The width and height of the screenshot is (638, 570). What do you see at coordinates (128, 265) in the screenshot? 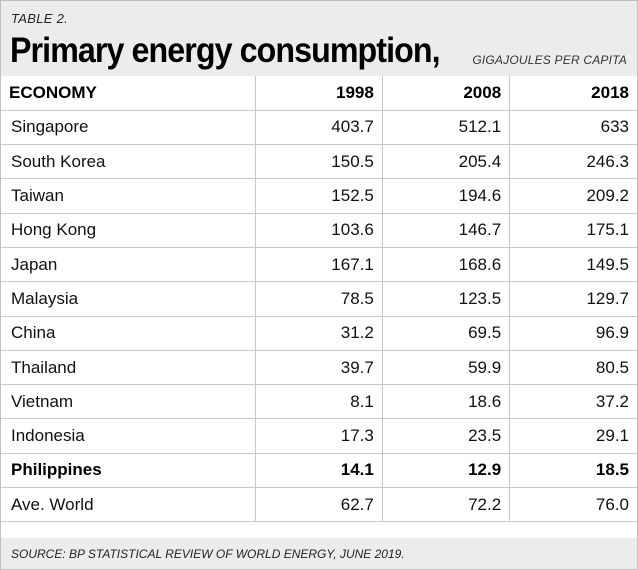
I see `economy-cell: Japan` at bounding box center [128, 265].